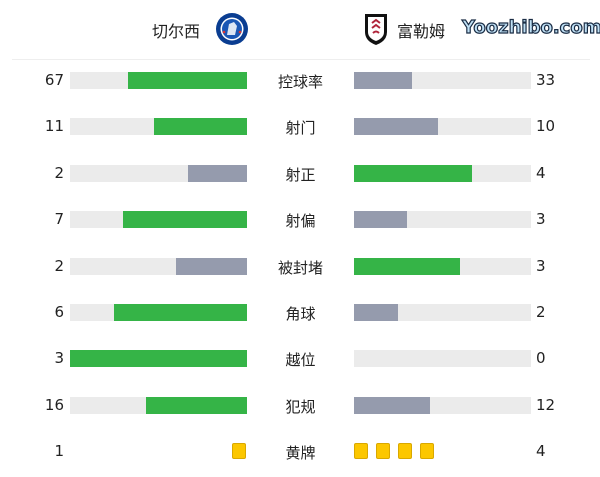 The height and width of the screenshot is (477, 600). What do you see at coordinates (541, 358) in the screenshot?
I see `away-value: 0` at bounding box center [541, 358].